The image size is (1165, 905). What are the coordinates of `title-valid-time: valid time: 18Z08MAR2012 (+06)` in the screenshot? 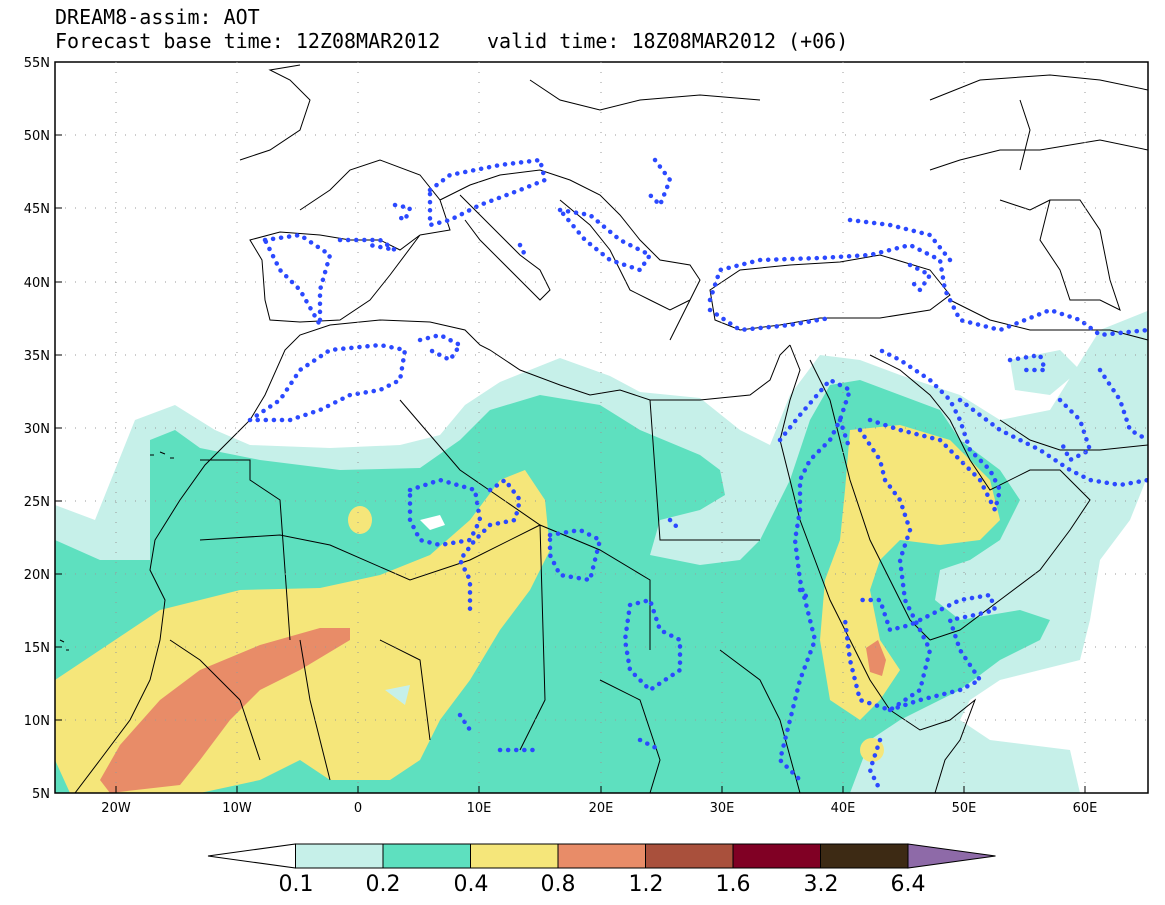 It's located at (668, 41).